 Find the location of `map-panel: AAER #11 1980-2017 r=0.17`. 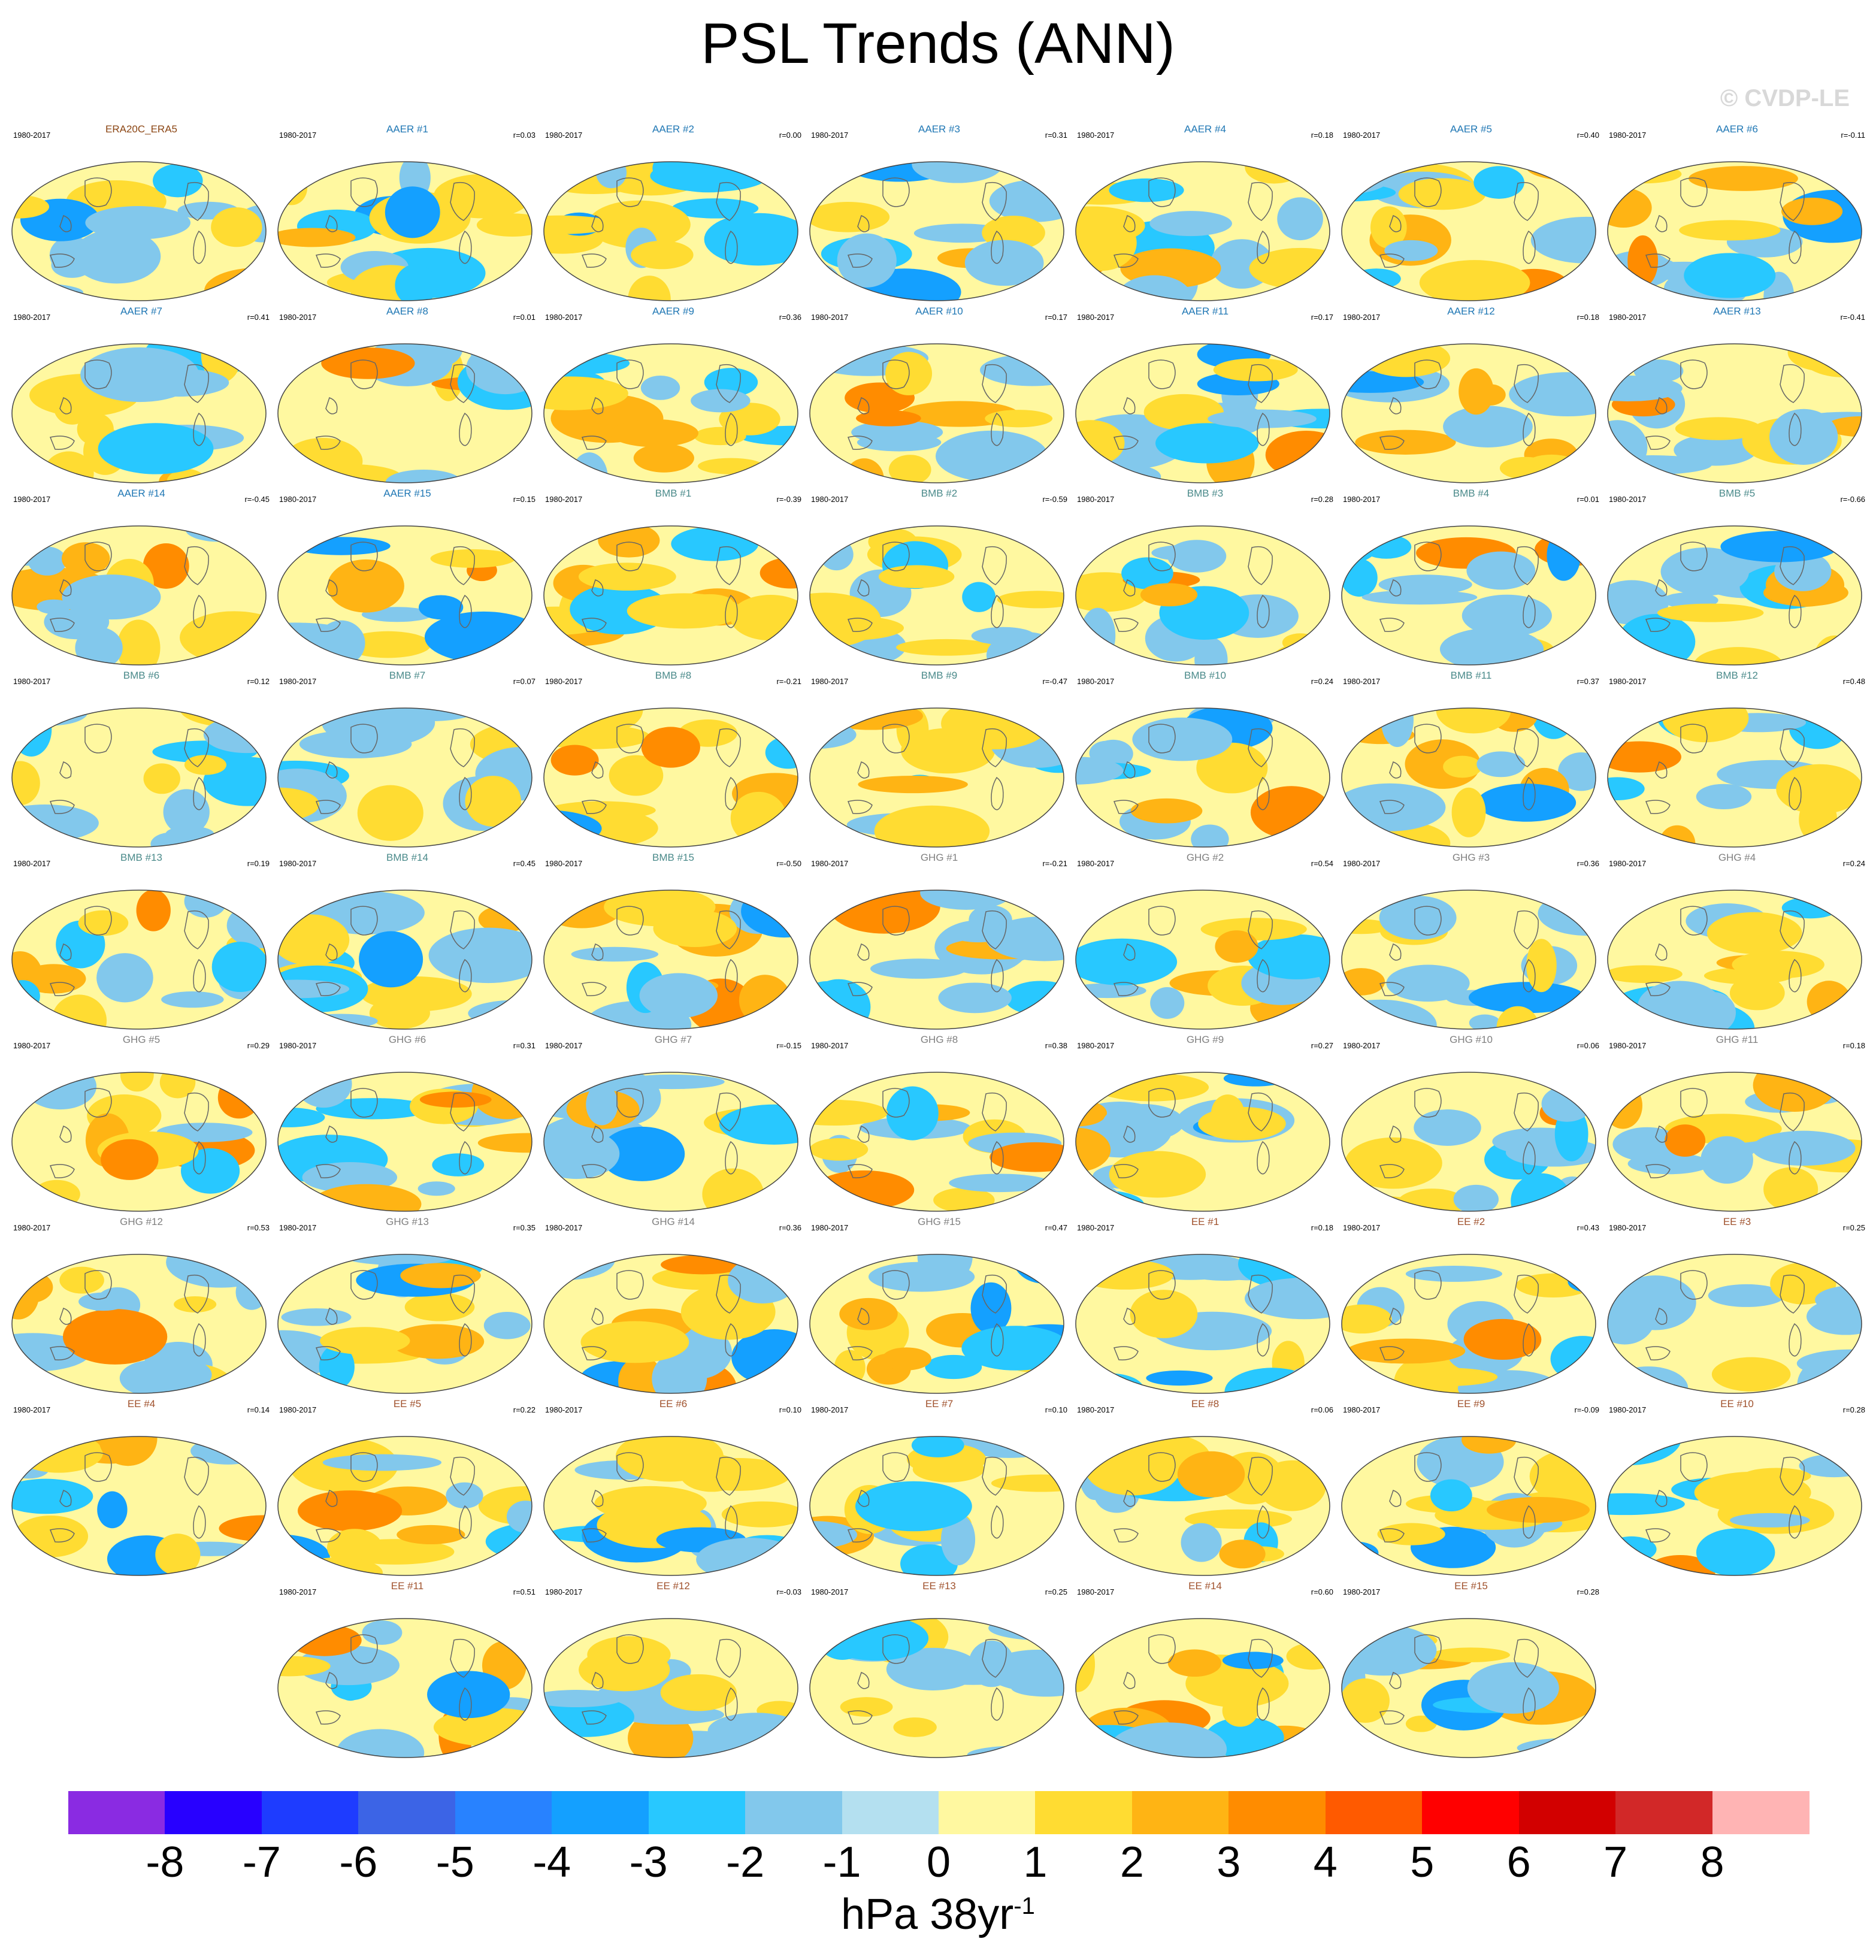

map-panel: AAER #11 1980-2017 r=0.17 is located at coordinates (1205, 397).